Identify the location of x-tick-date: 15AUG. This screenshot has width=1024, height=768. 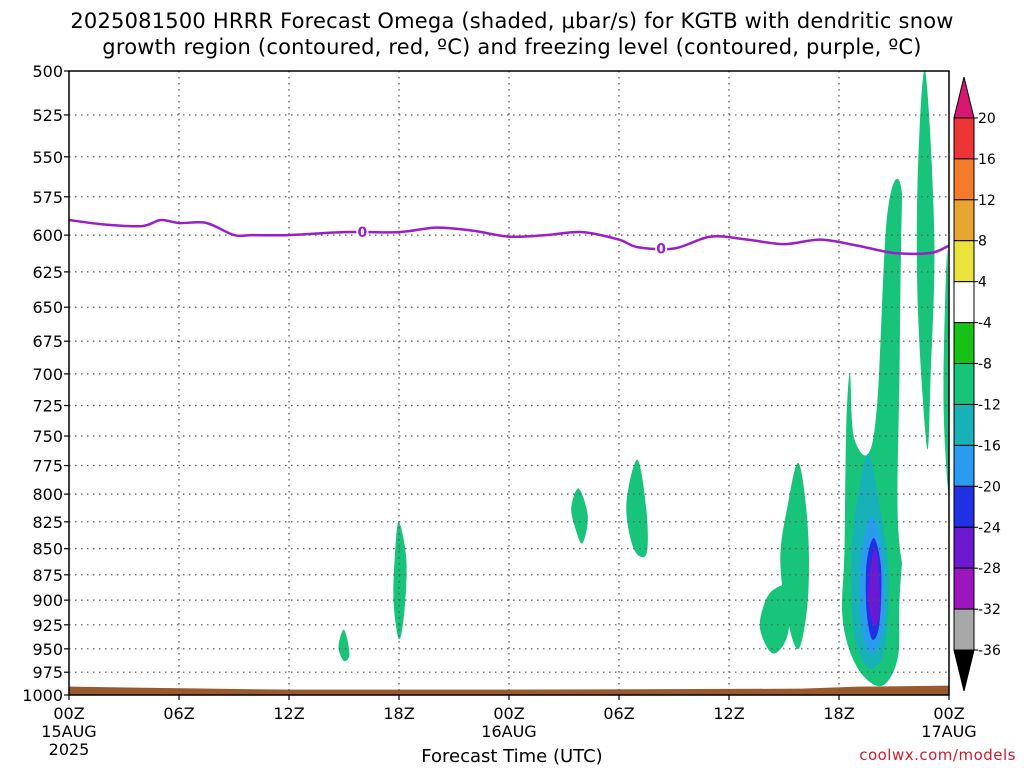
(68, 731).